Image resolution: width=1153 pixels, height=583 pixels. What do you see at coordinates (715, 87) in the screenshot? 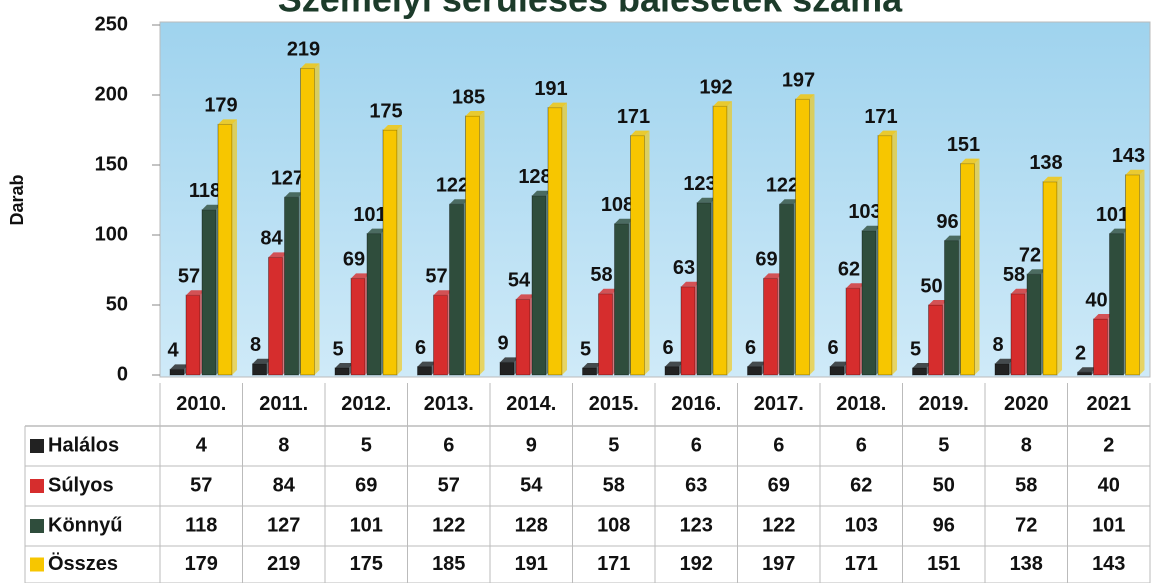
I see `data-label: 192` at bounding box center [715, 87].